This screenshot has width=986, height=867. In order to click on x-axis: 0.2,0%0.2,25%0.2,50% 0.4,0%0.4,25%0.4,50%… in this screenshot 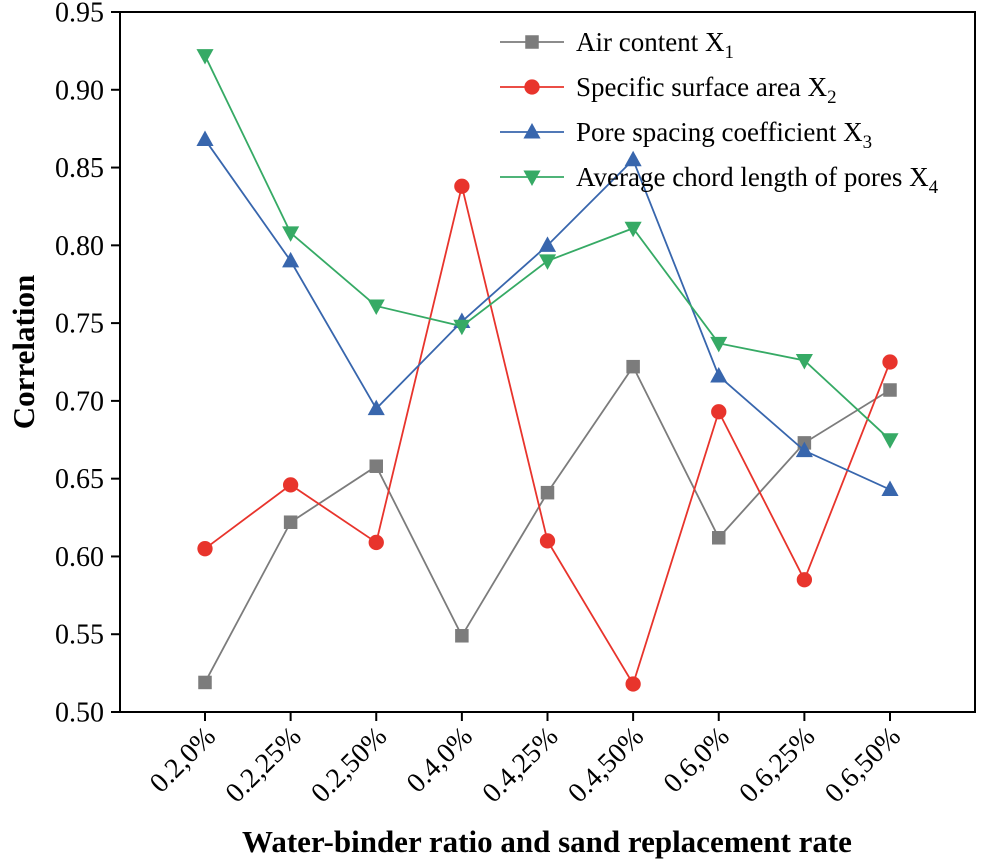, I will do `click(525, 760)`.